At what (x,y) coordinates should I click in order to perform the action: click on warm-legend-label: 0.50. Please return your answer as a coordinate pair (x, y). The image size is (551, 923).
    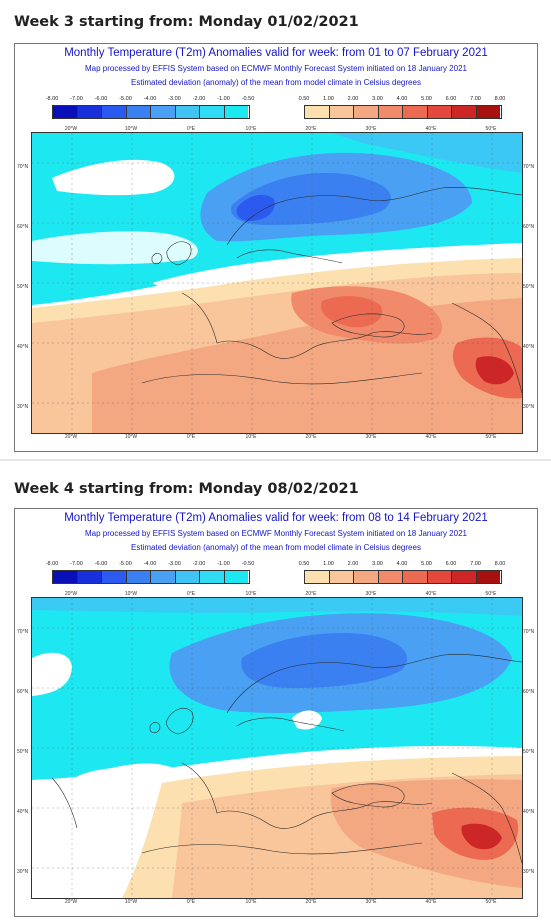
    Looking at the image, I should click on (304, 564).